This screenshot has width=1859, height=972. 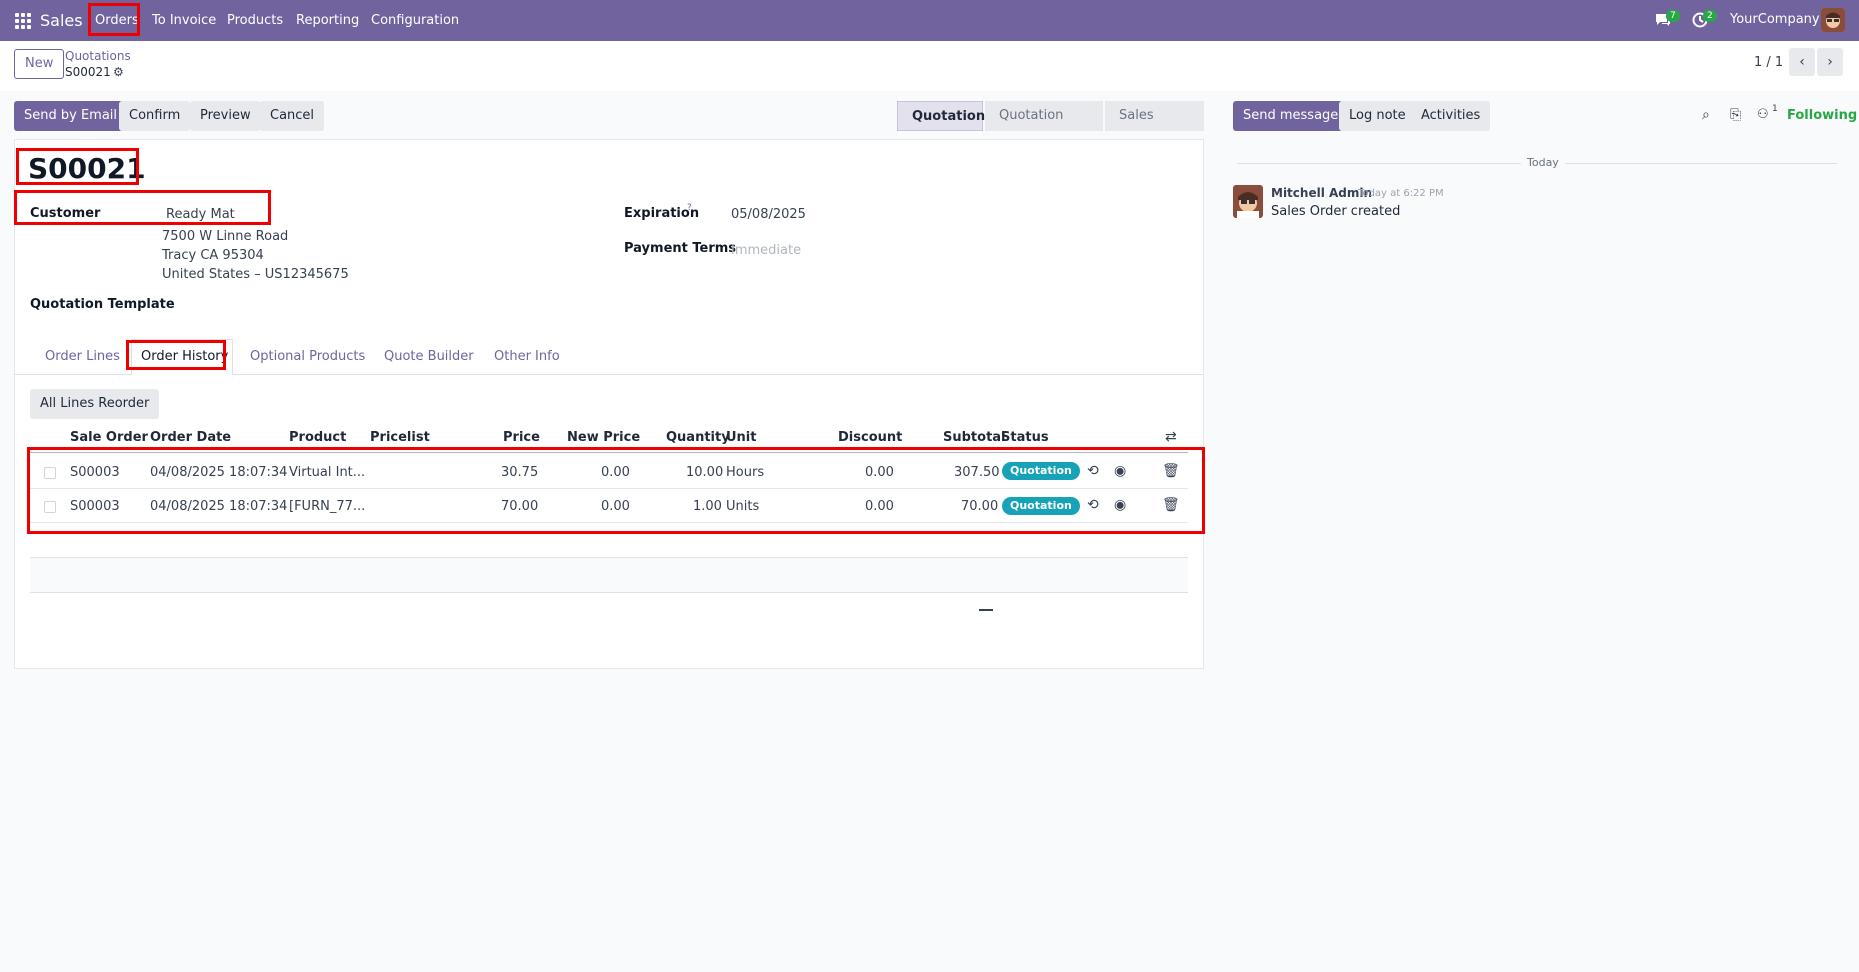 I want to click on cancel-button: Cancel, so click(x=292, y=116).